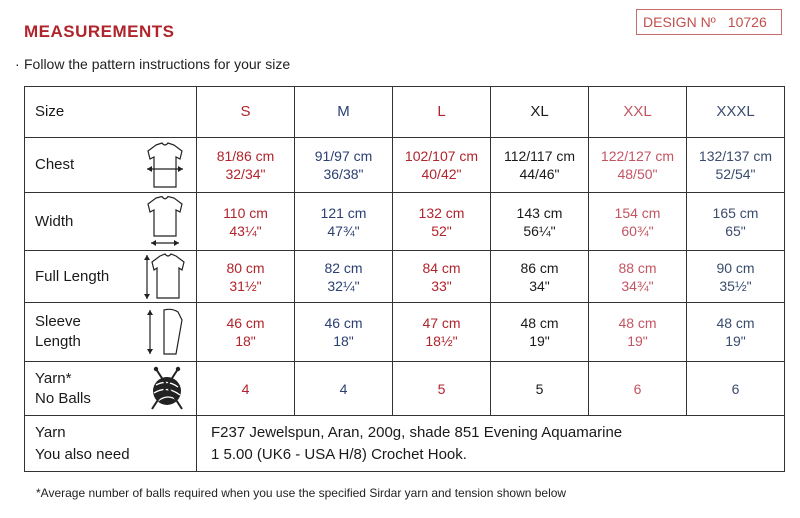 This screenshot has height=518, width=800. Describe the element at coordinates (441, 112) in the screenshot. I see `size-l: L` at that location.